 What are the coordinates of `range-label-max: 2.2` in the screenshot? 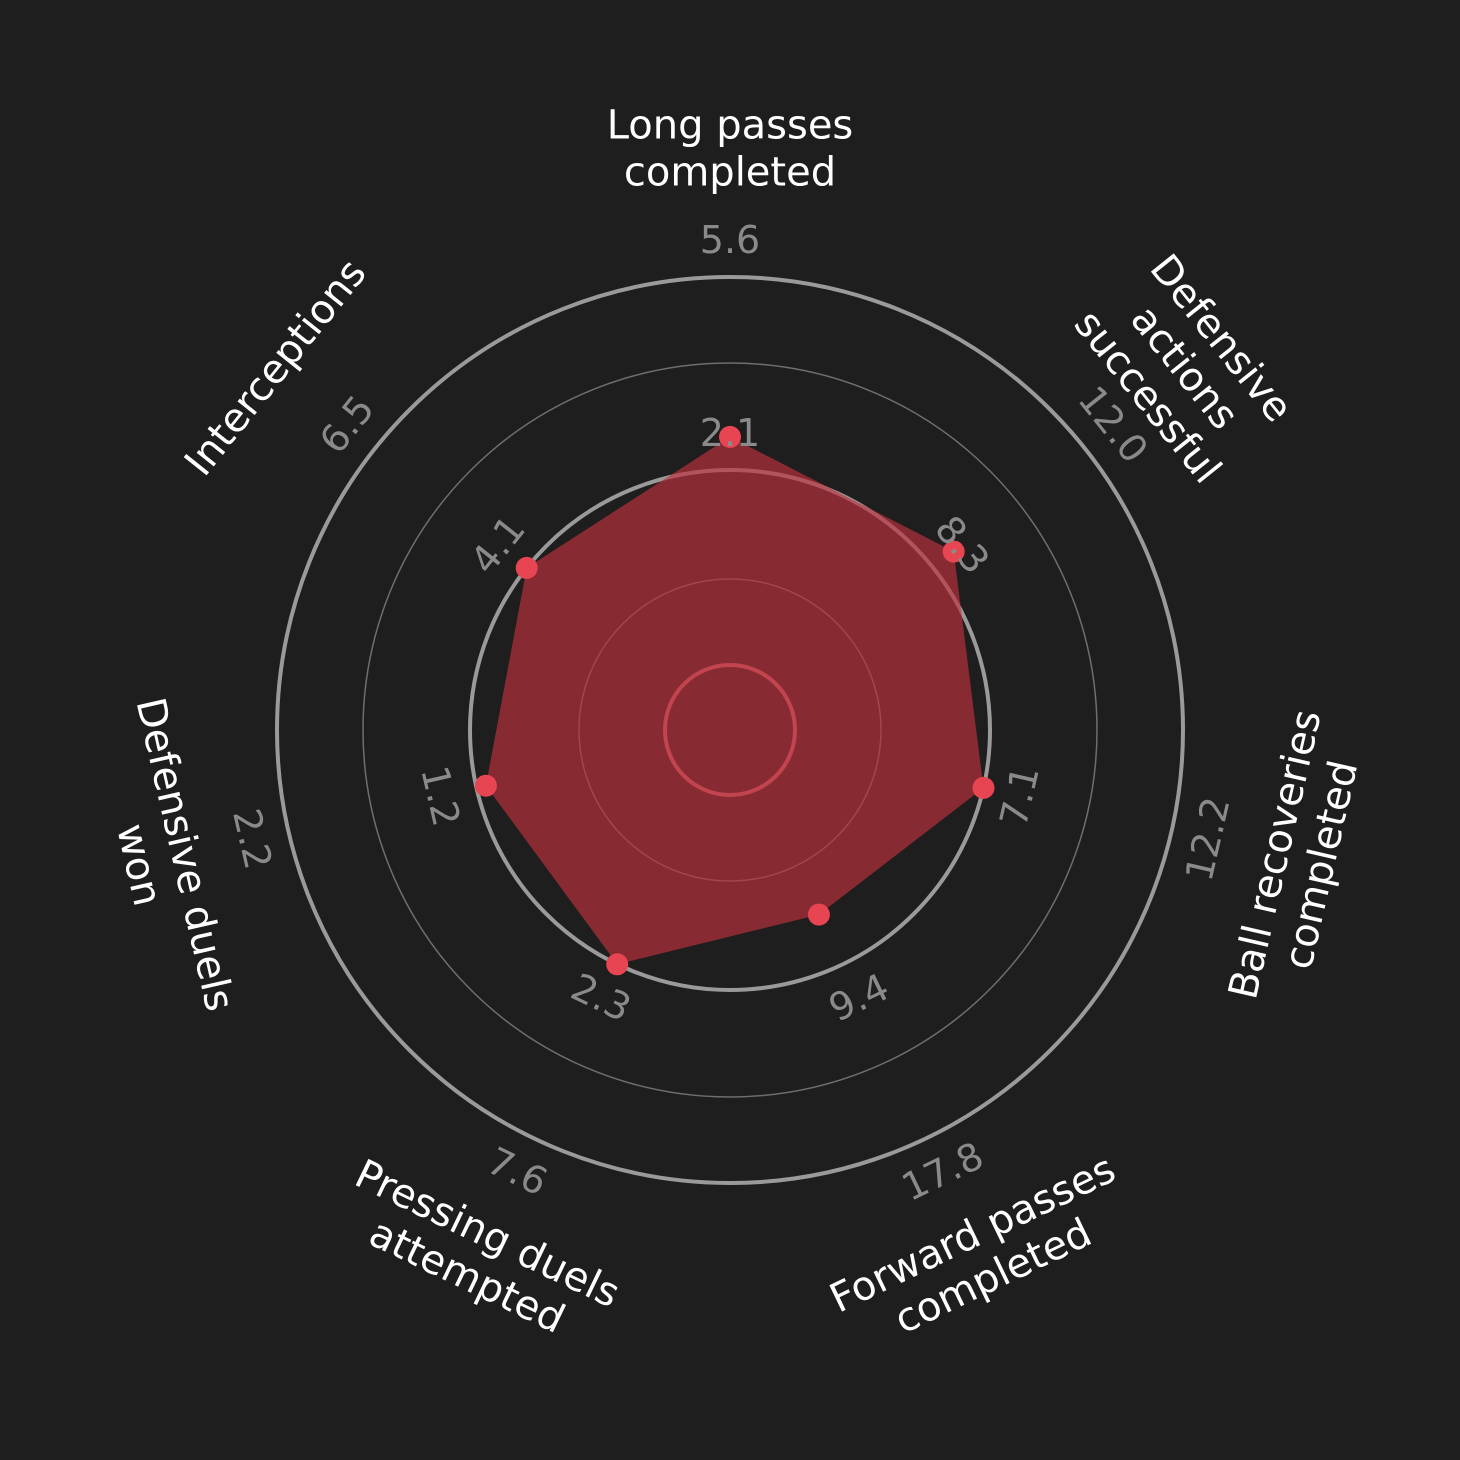 It's located at (252, 839).